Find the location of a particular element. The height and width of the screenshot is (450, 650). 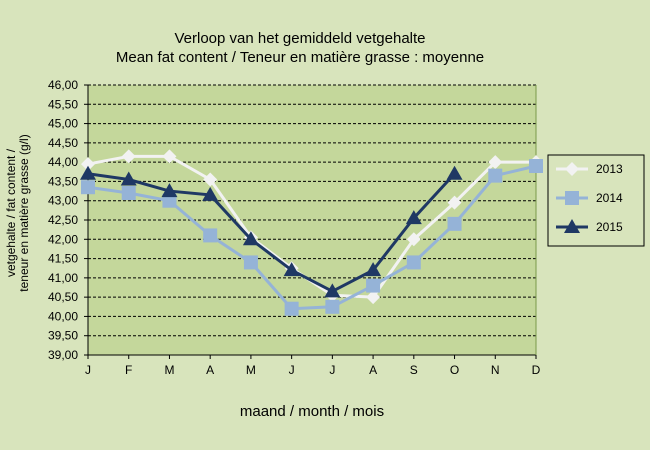

chart-title: Verloop van het gemiddeld vetgehalte is located at coordinates (300, 38).